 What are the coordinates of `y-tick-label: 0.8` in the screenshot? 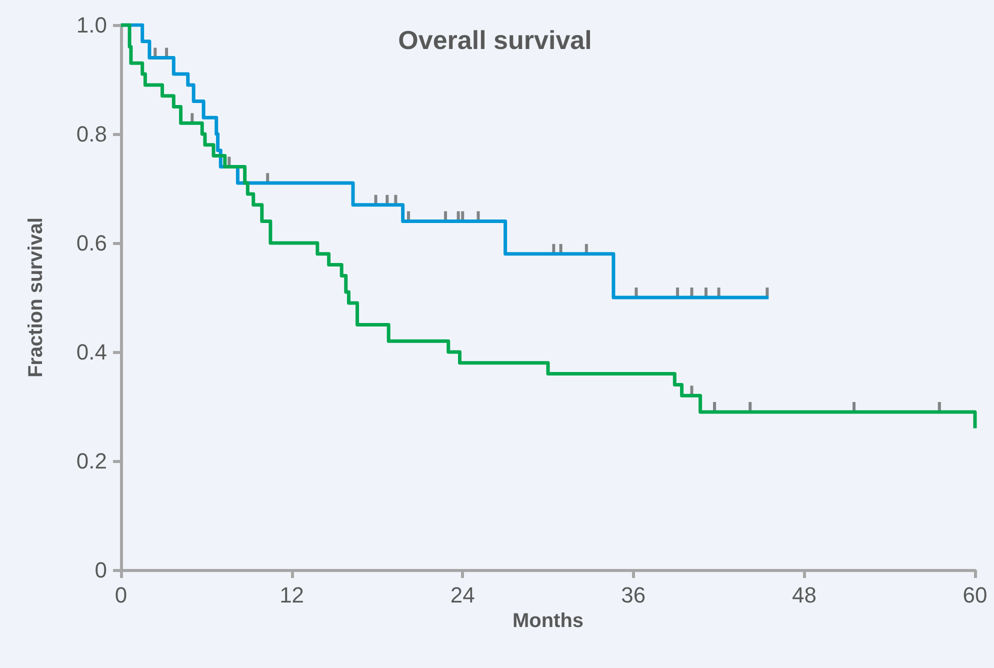 It's located at (91, 134).